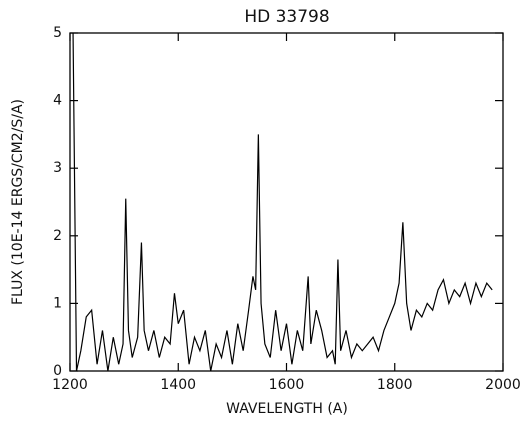 Image resolution: width=524 pixels, height=423 pixels. What do you see at coordinates (57, 101) in the screenshot?
I see `y-tick-label: 4` at bounding box center [57, 101].